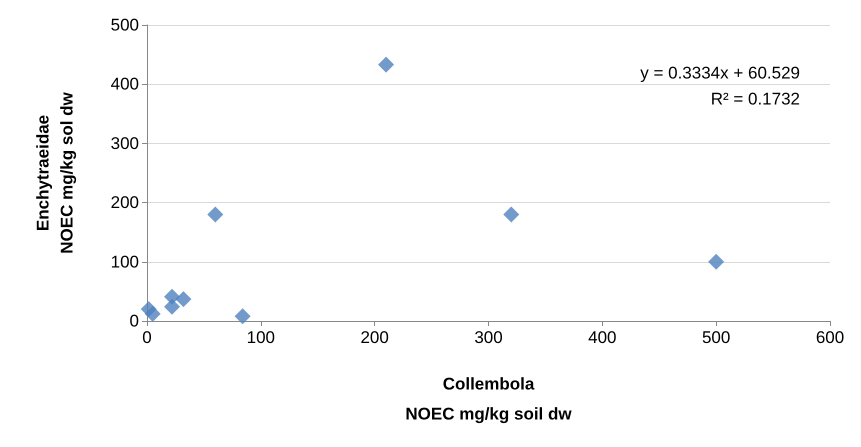  What do you see at coordinates (602, 337) in the screenshot?
I see `x-tick-label: 400` at bounding box center [602, 337].